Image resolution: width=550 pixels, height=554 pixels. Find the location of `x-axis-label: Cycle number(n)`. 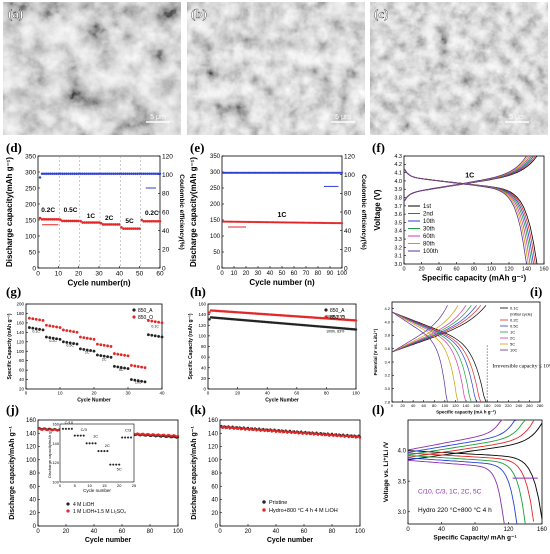

x-axis-label: Cycle number(n) is located at coordinates (98, 283).